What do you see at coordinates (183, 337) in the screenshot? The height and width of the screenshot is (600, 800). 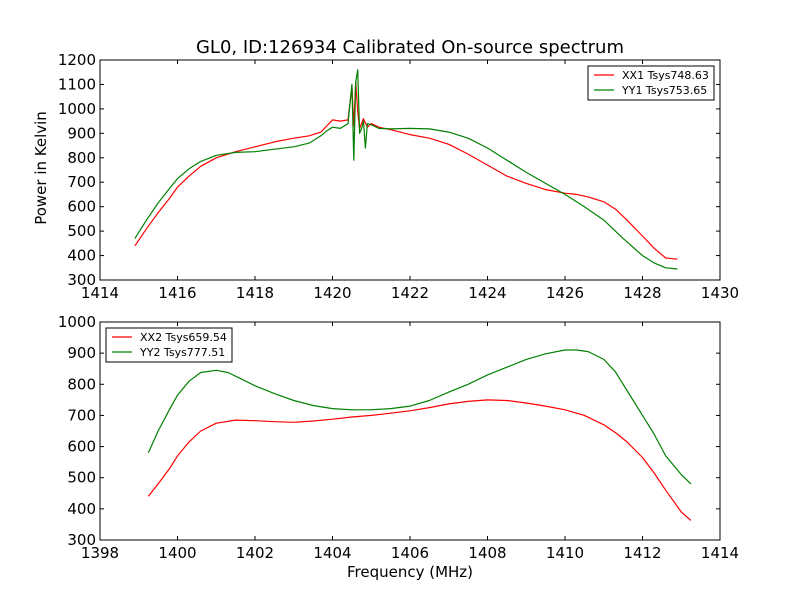 I see `bottom-legend-label-1: XX2 Tsys659.54` at bounding box center [183, 337].